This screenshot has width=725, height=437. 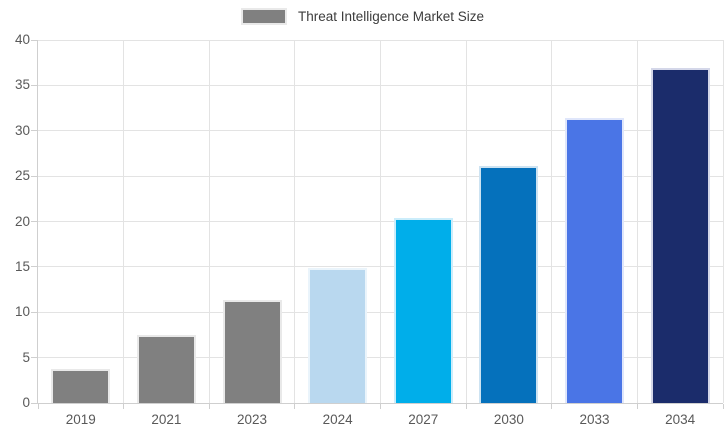 What do you see at coordinates (680, 235) in the screenshot?
I see `bar-2034` at bounding box center [680, 235].